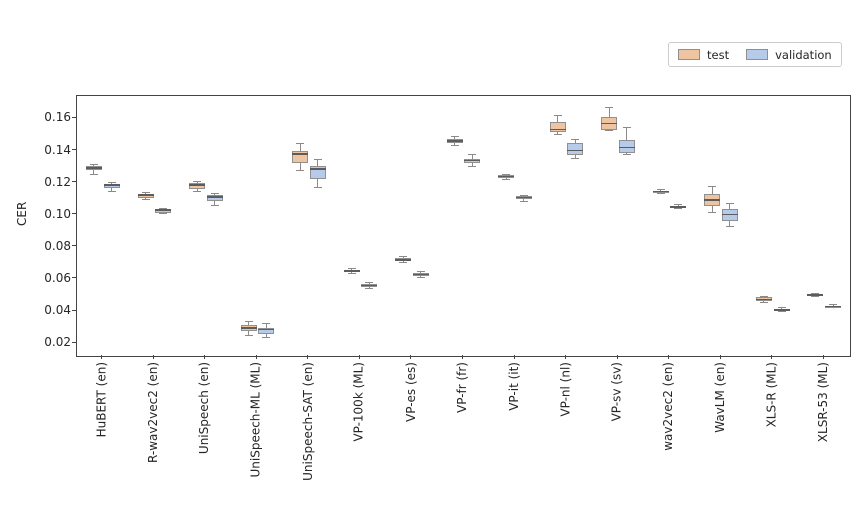  Describe the element at coordinates (57, 277) in the screenshot. I see `y-tick-label: 0.06` at that location.